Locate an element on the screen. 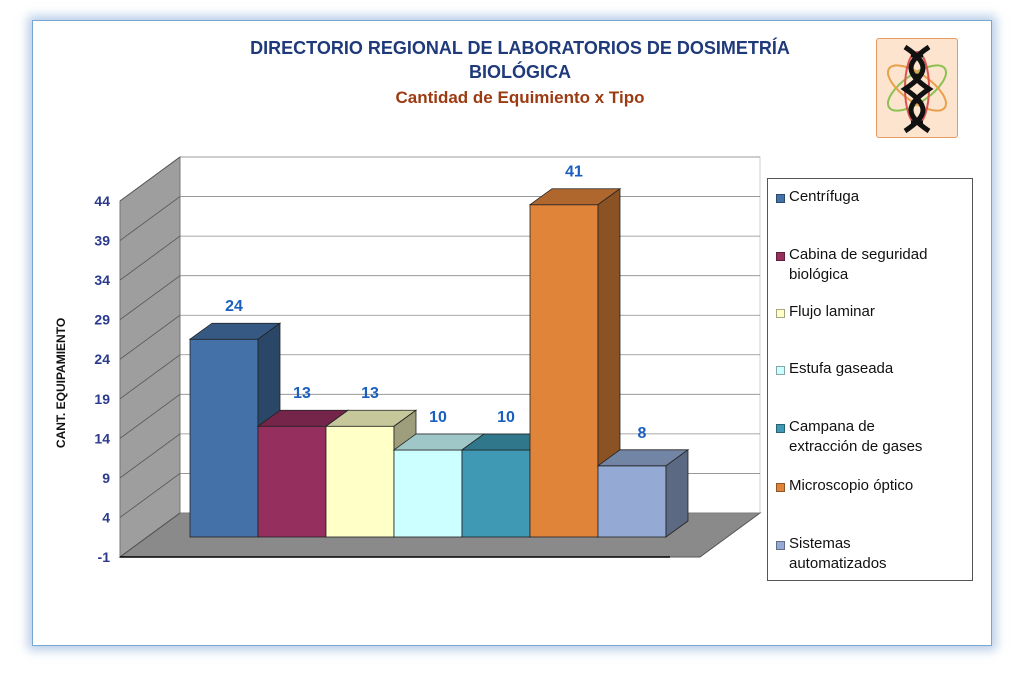 The image size is (1024, 683). chart-title-line2: BIOLÓGICA is located at coordinates (520, 72).